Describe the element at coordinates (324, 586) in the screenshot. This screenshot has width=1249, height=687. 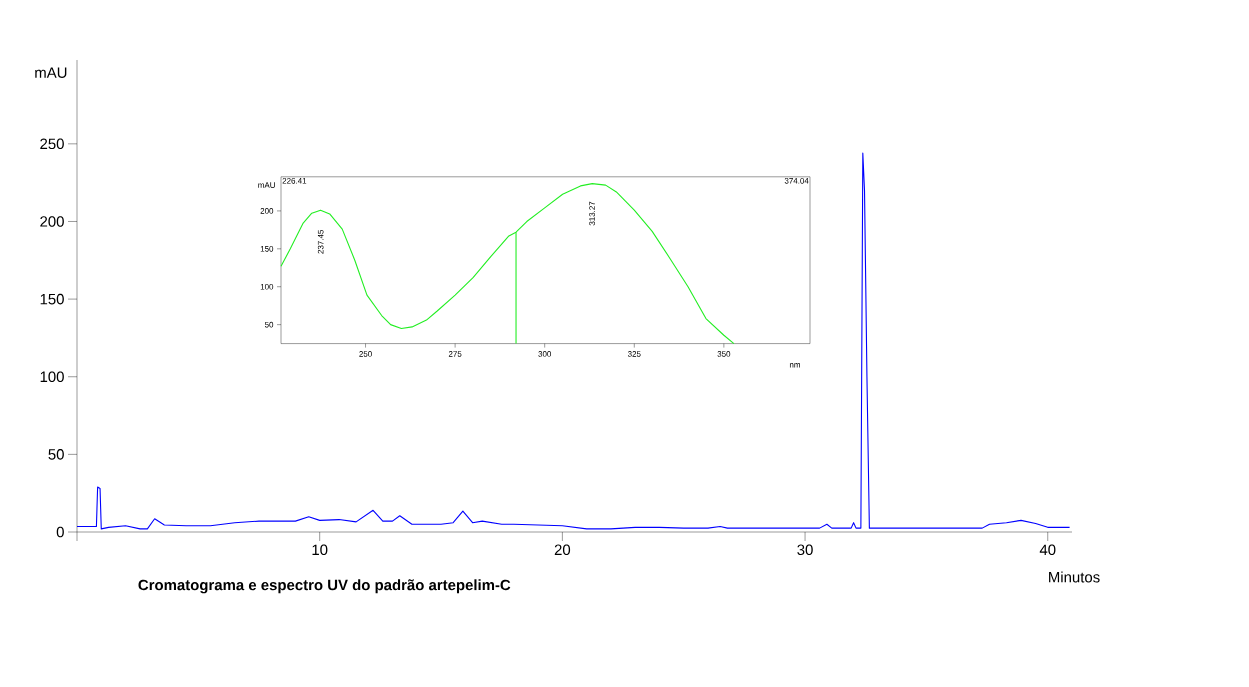
I see `text: Cromatograma e espectro UV do padrão artepelim-C` at that location.